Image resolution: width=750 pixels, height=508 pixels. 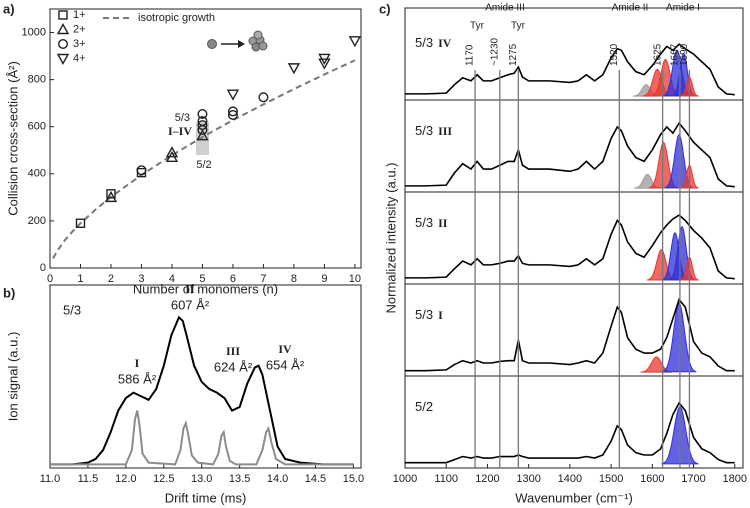 I want to click on panel-label: b), so click(x=9, y=292).